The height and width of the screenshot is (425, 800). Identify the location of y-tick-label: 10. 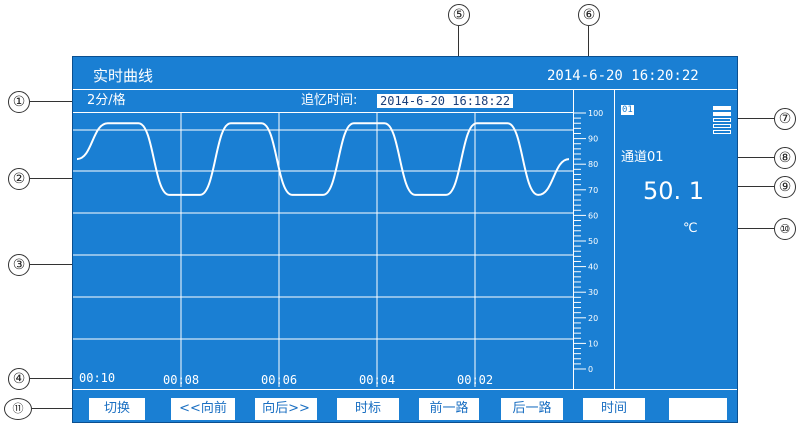
(593, 343).